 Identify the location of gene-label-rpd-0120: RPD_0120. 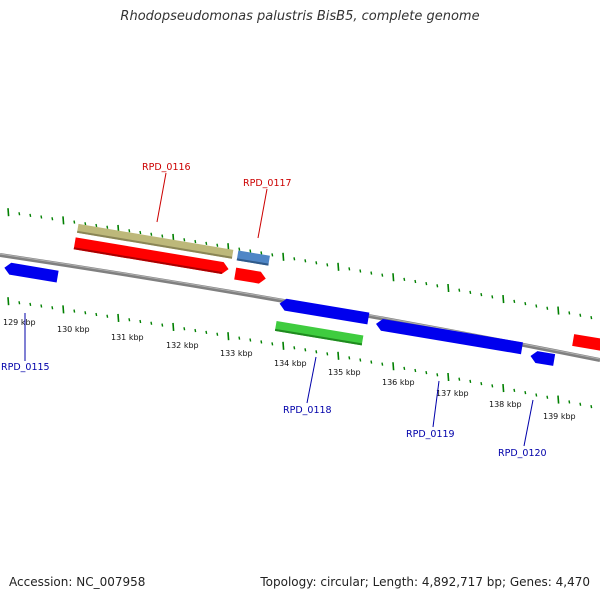
(522, 453).